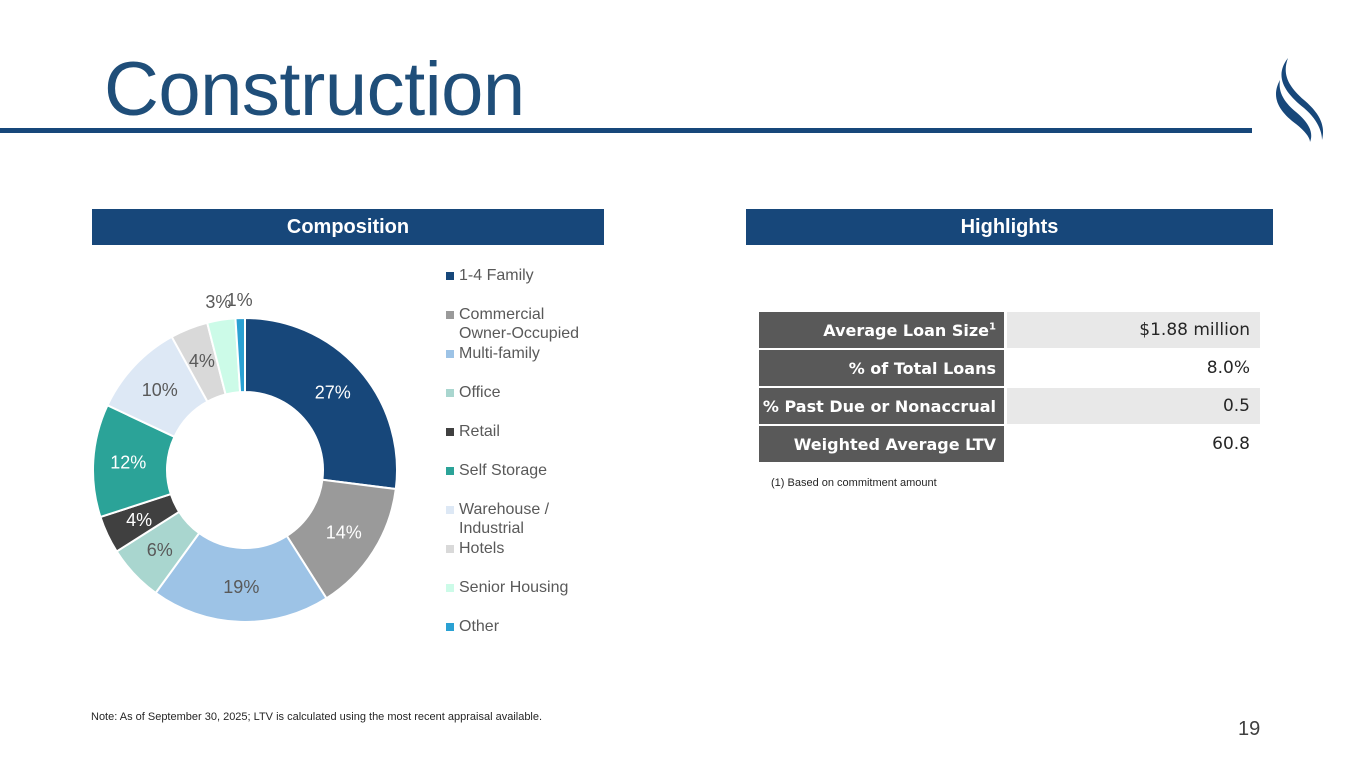 The width and height of the screenshot is (1365, 768). What do you see at coordinates (496, 275) in the screenshot?
I see `legend-label: 1-4 Family` at bounding box center [496, 275].